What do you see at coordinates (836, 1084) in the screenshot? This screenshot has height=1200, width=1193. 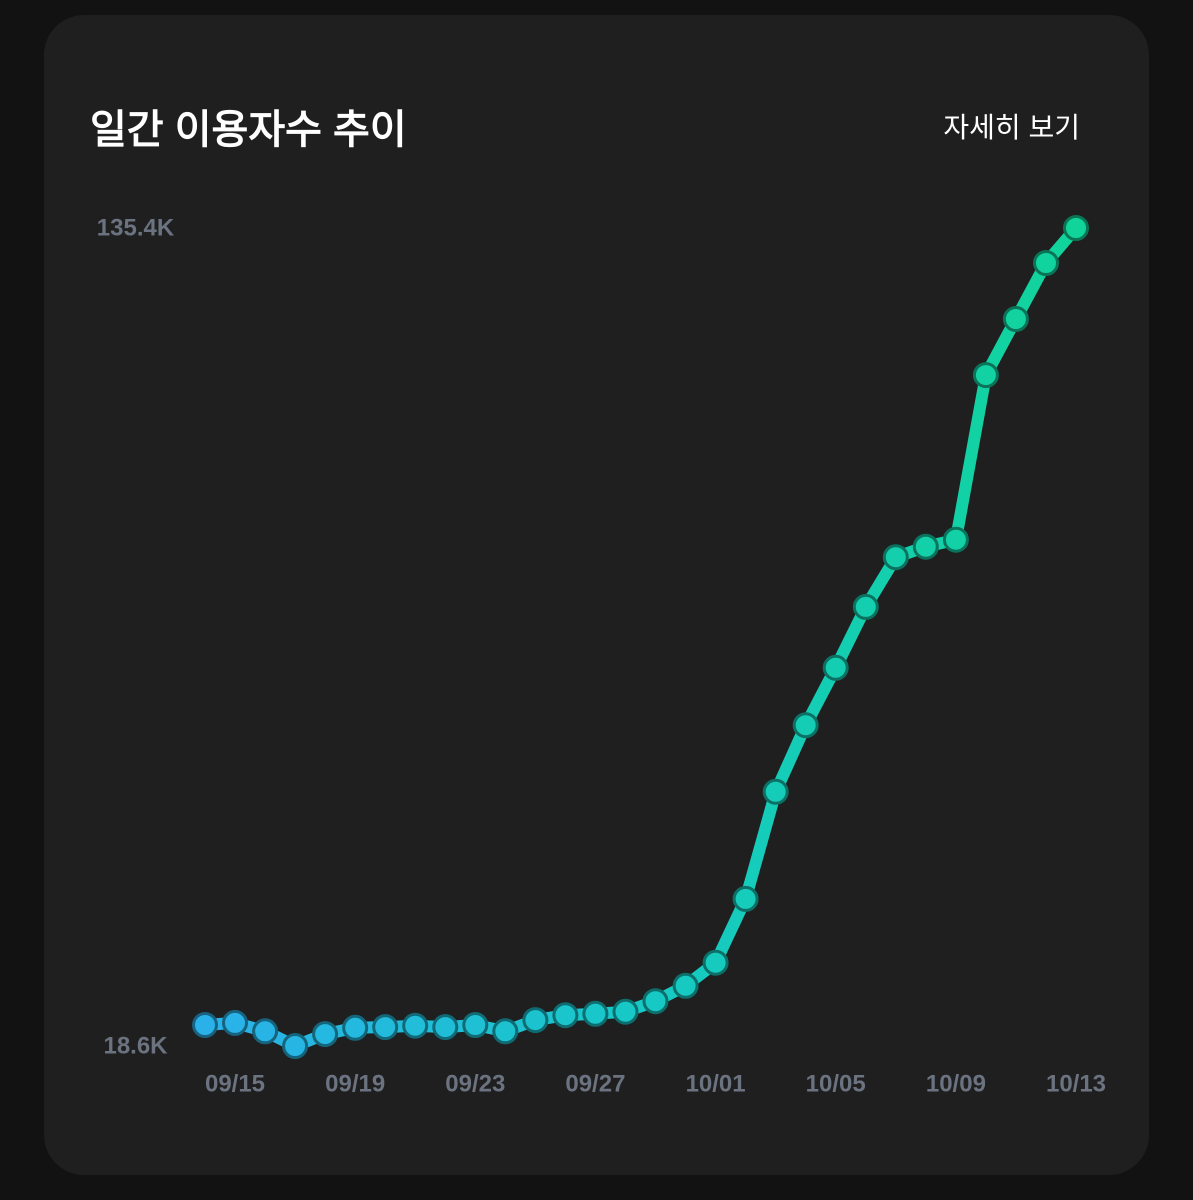 I see `x-tick-label: 10/05` at bounding box center [836, 1084].